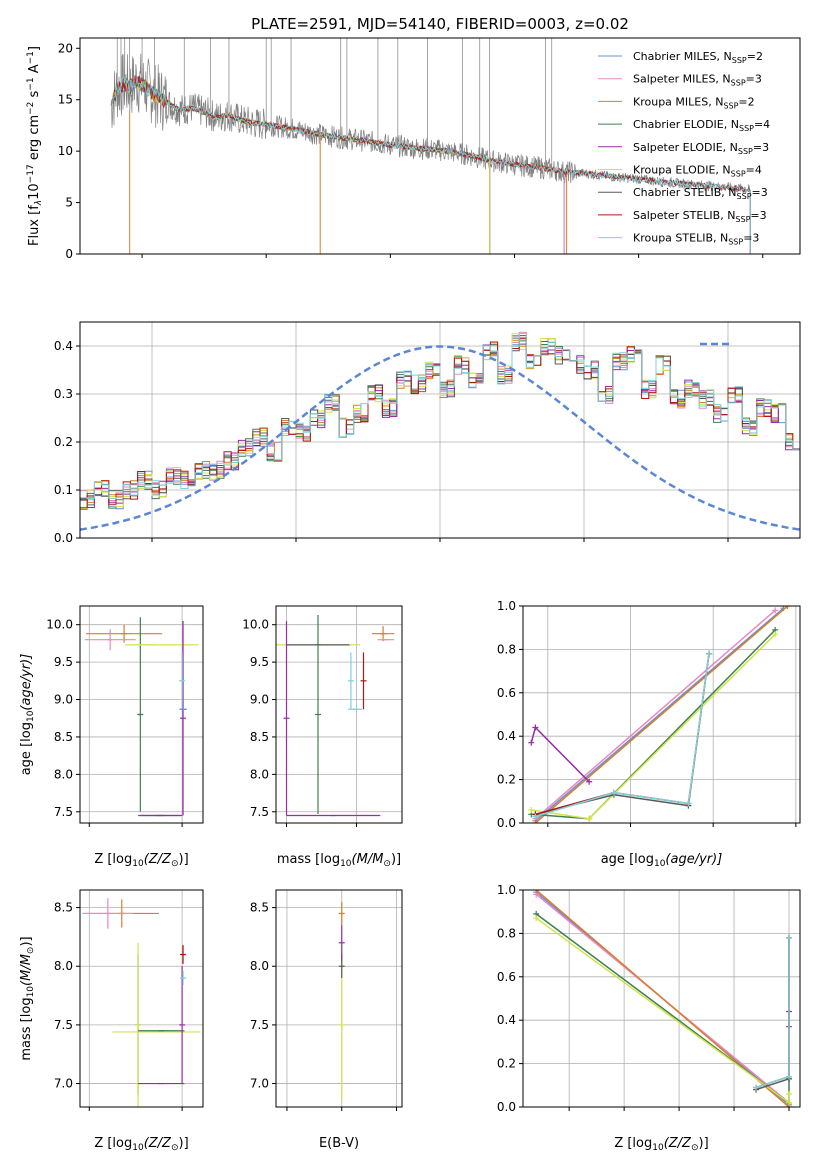 The width and height of the screenshot is (819, 1170). Describe the element at coordinates (506, 977) in the screenshot. I see `y-tick-label: 0.6` at that location.